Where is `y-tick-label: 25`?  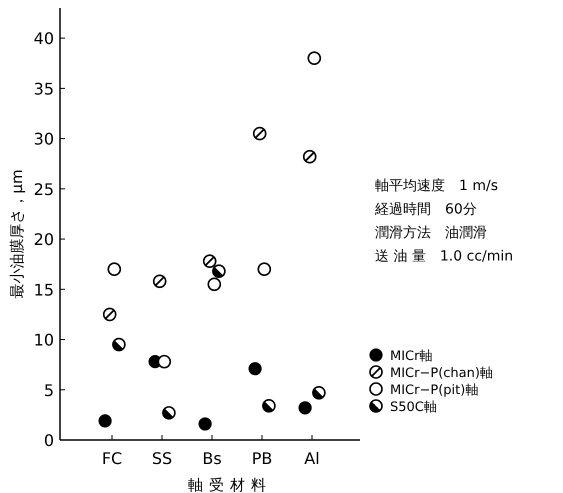
y-tick-label: 25 is located at coordinates (44, 189).